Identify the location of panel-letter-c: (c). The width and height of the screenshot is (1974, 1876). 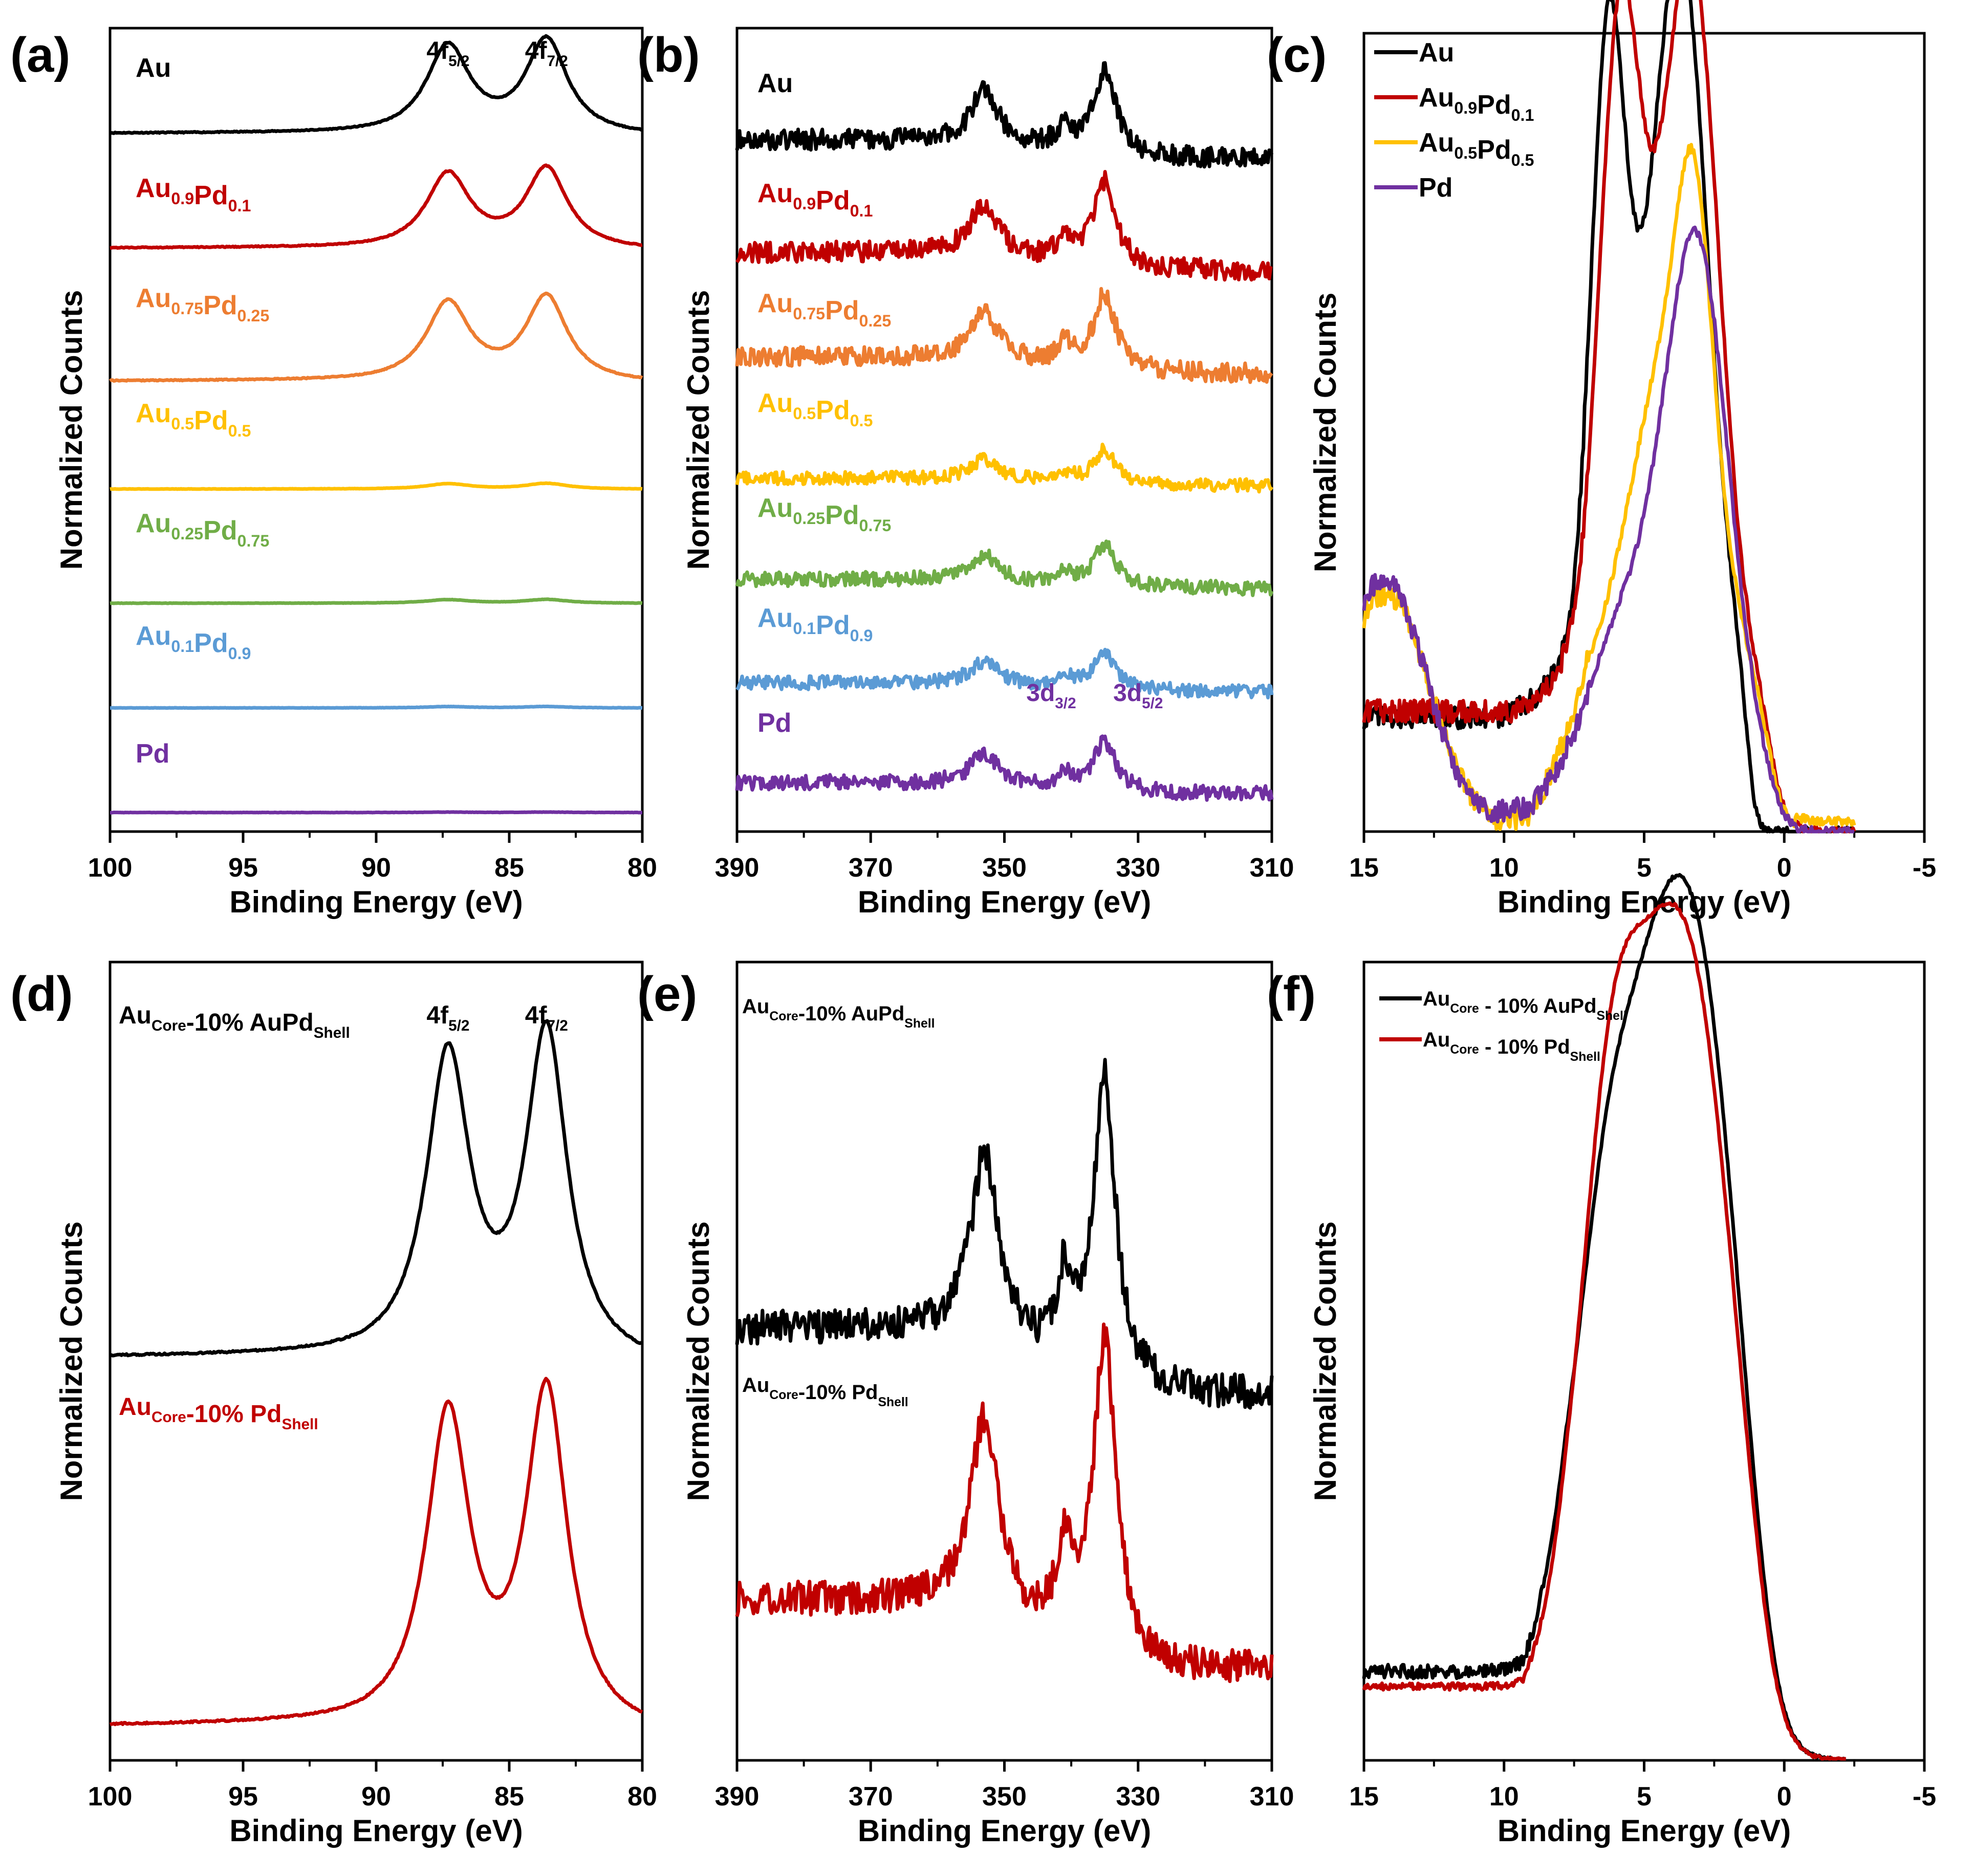
(1297, 55).